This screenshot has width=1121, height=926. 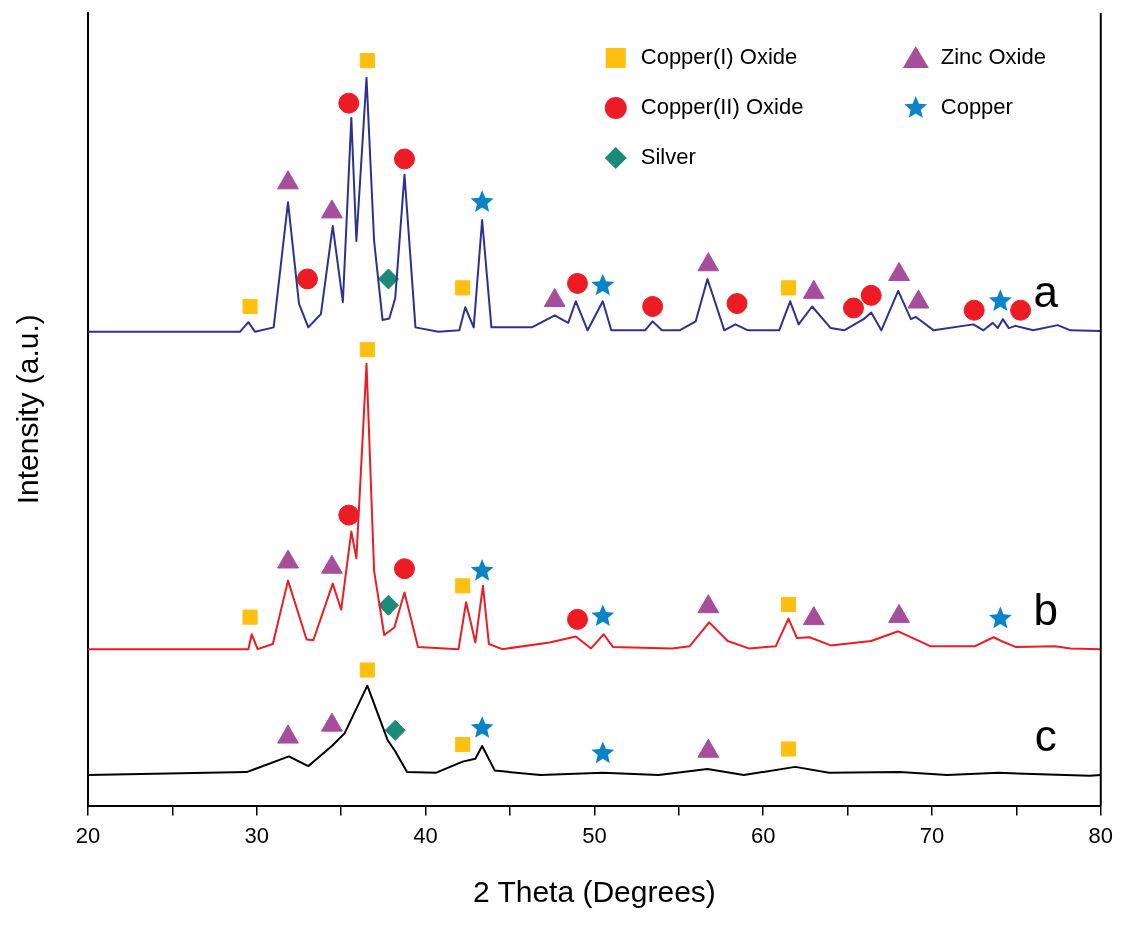 What do you see at coordinates (993, 57) in the screenshot?
I see `legend-label: Zinc Oxide` at bounding box center [993, 57].